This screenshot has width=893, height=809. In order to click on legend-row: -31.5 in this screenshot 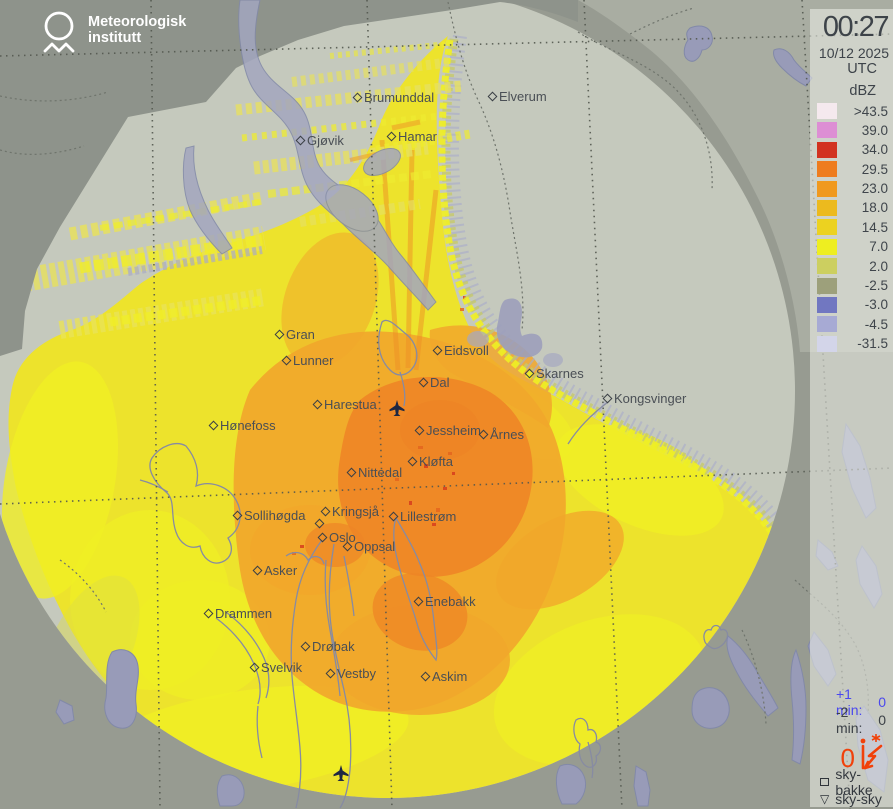, I will do `click(851, 343)`.